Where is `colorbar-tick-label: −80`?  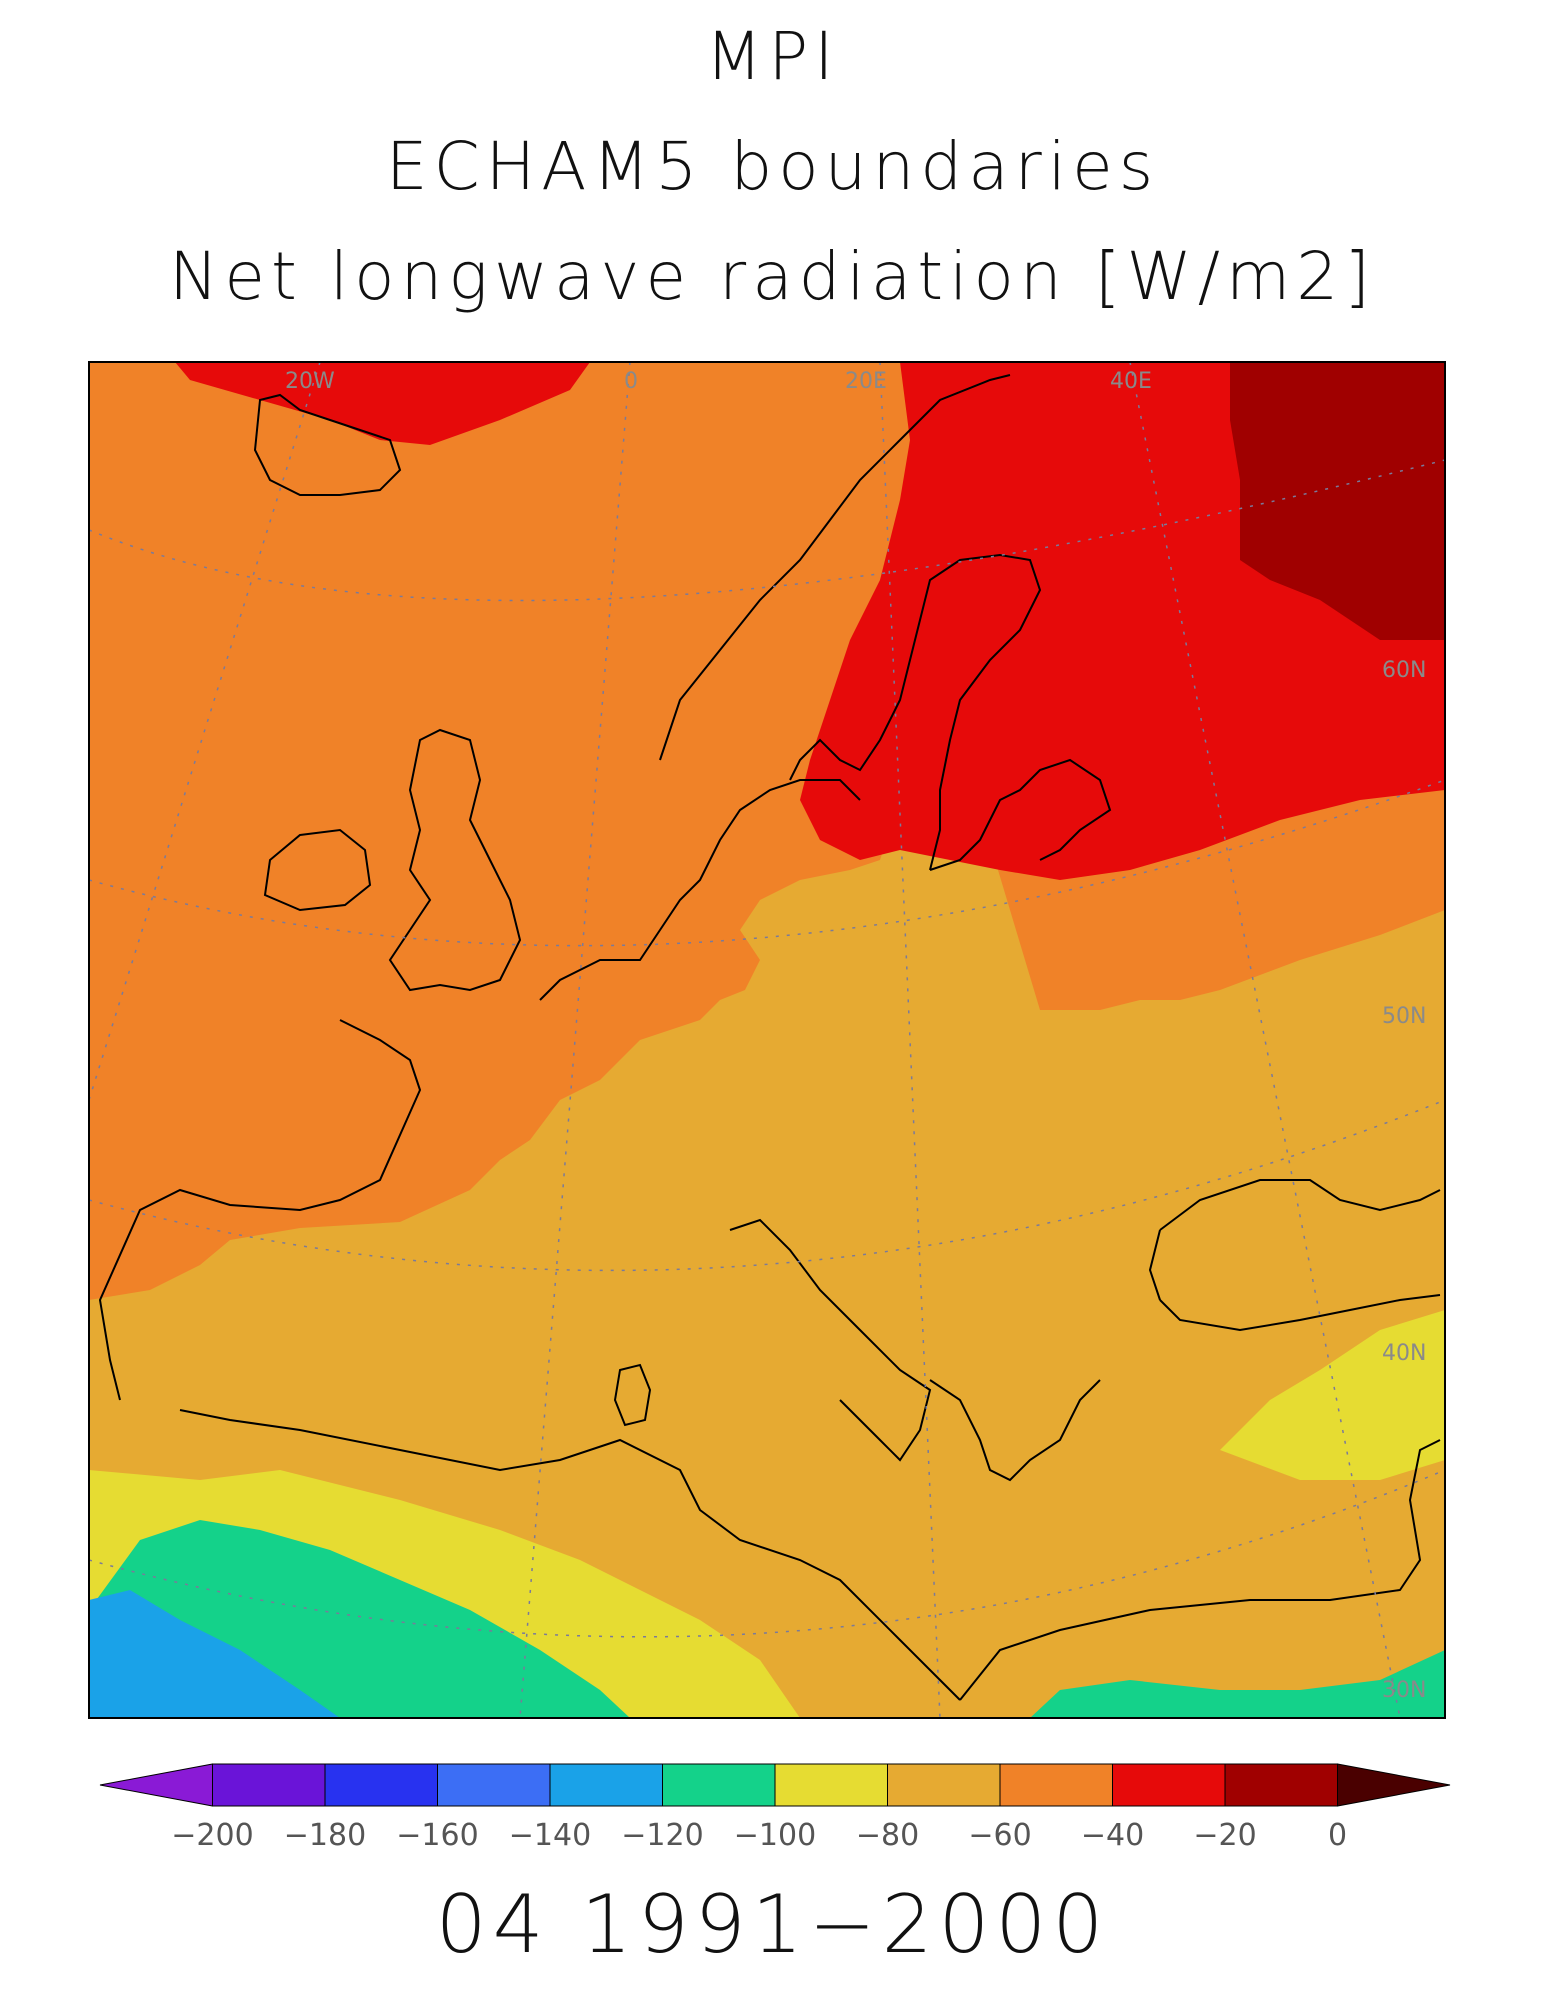 colorbar-tick-label: −80 is located at coordinates (887, 1835).